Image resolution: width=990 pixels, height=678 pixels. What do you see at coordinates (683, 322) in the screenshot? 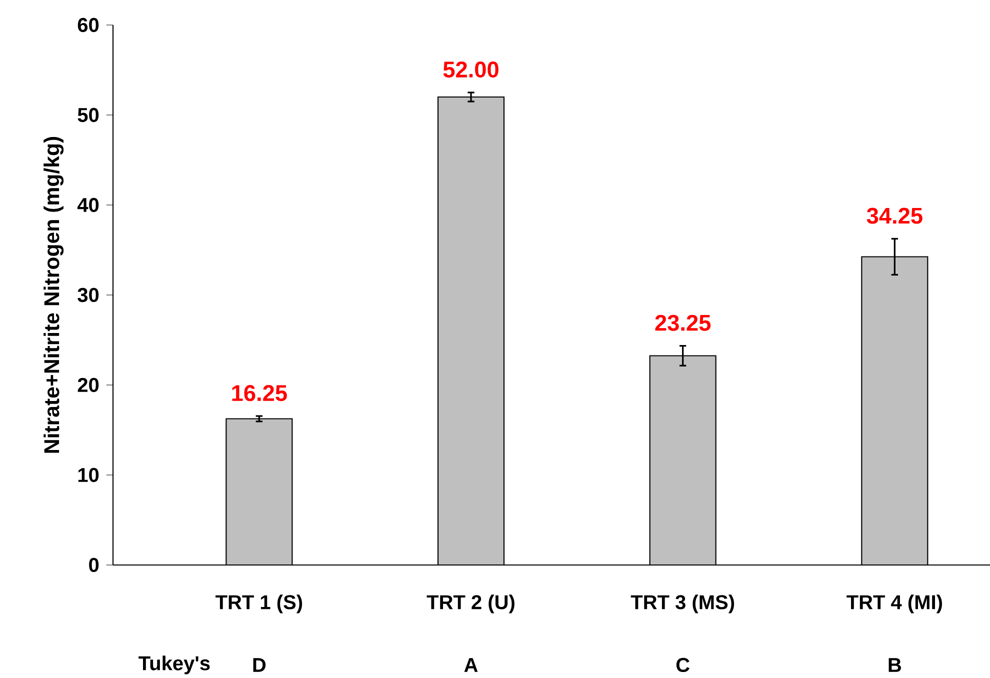
I see `data-label: 23.25` at bounding box center [683, 322].